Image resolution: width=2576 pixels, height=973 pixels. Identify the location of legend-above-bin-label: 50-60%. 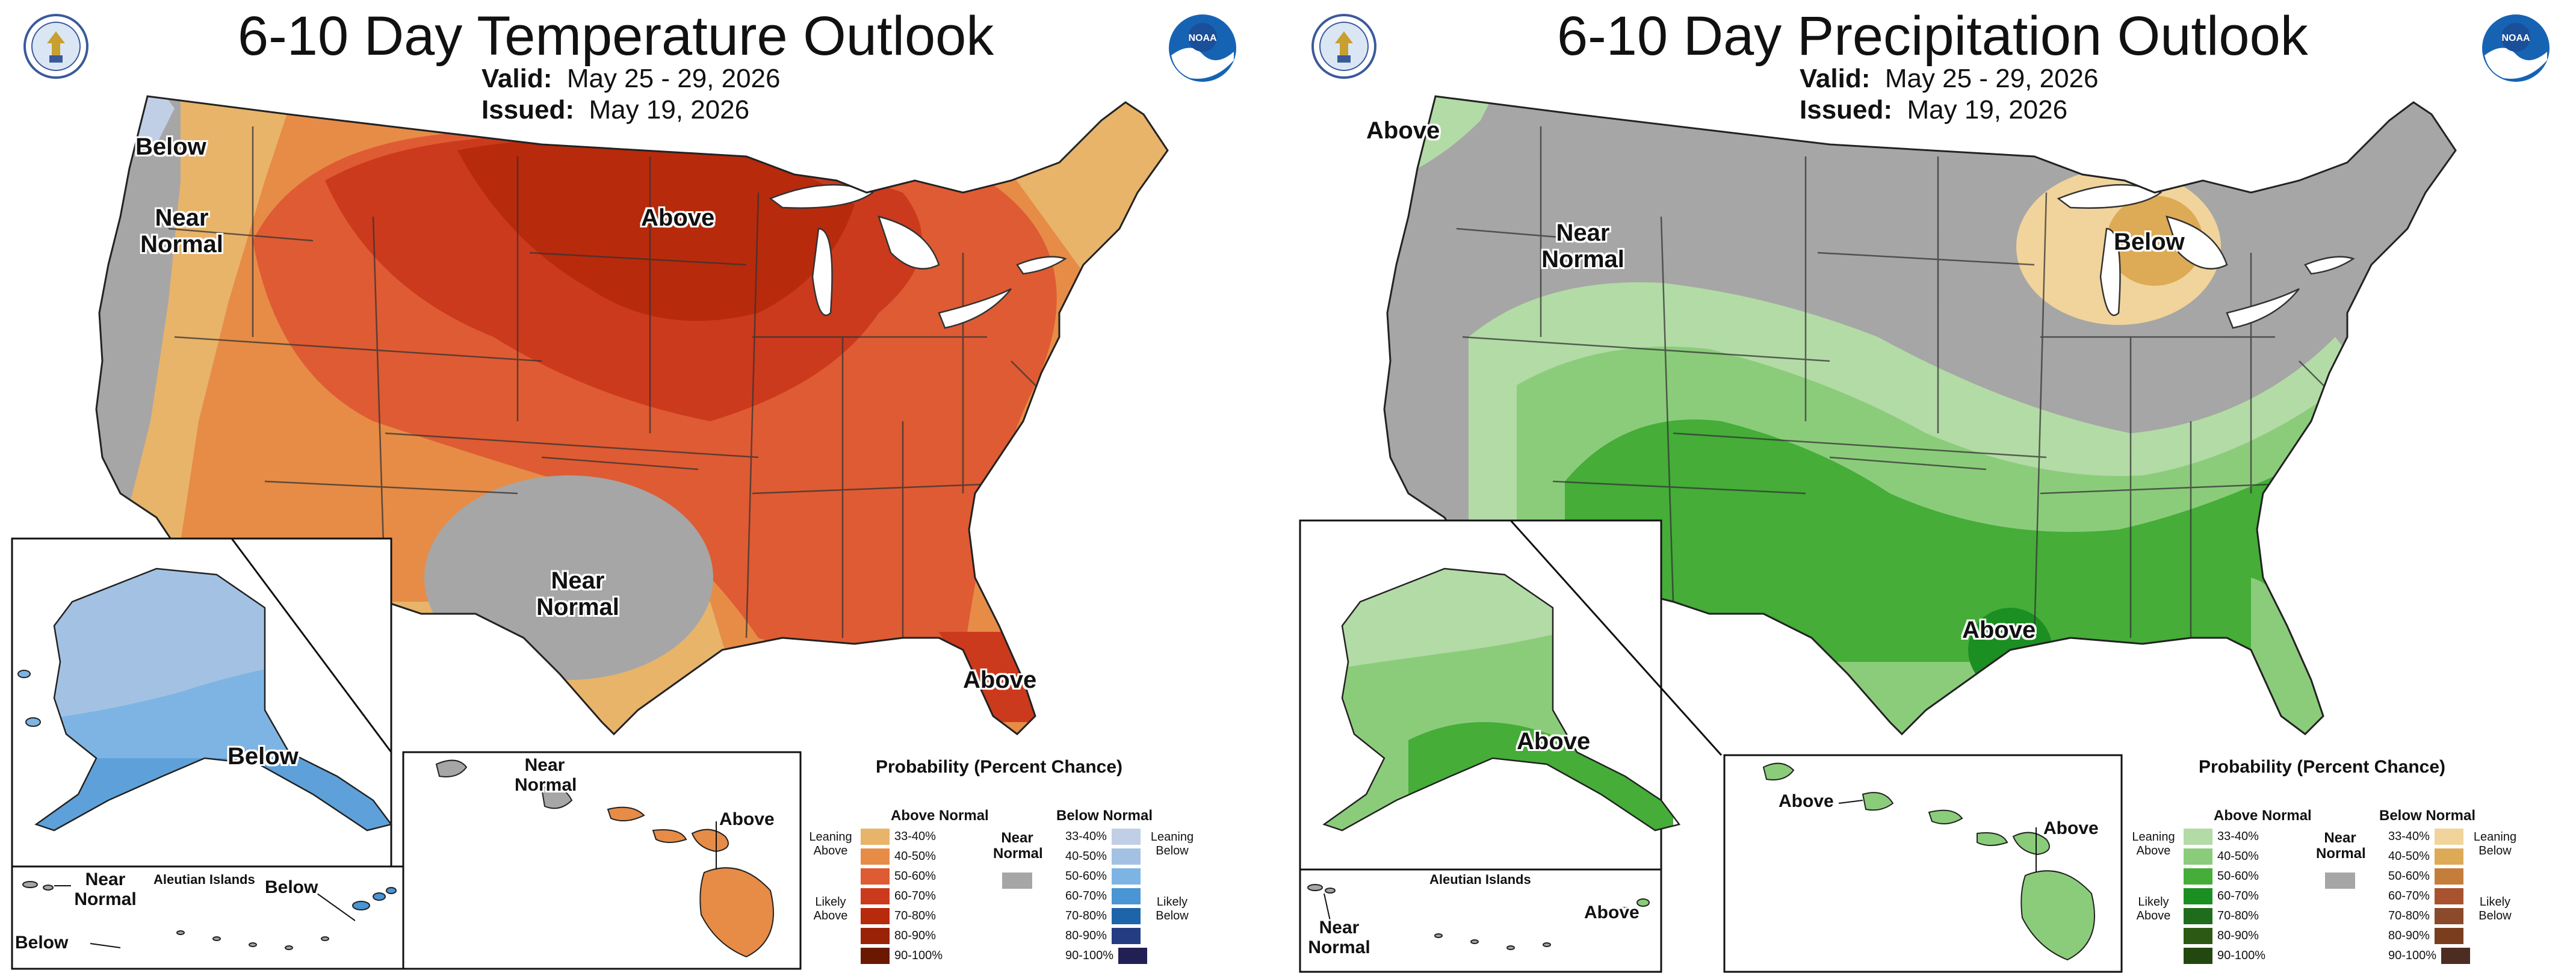
(915, 876).